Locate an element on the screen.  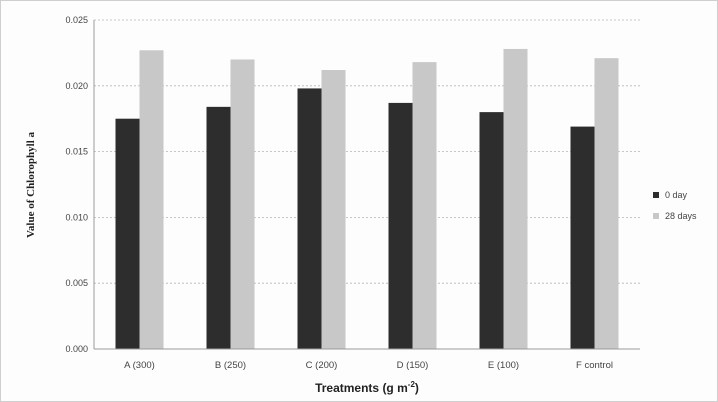
y-tick-label: 0.025 is located at coordinates (76, 20).